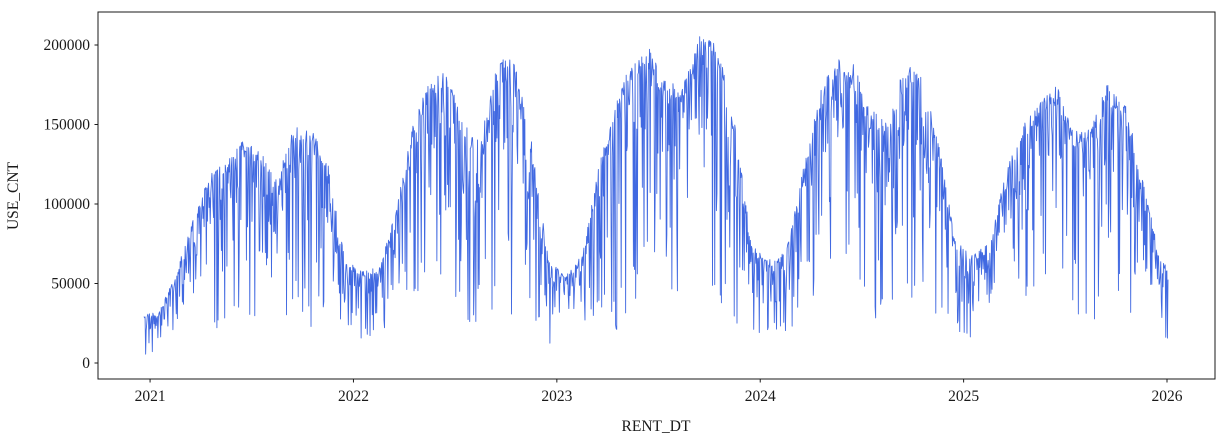  What do you see at coordinates (760, 396) in the screenshot?
I see `x-tick-label: 2024` at bounding box center [760, 396].